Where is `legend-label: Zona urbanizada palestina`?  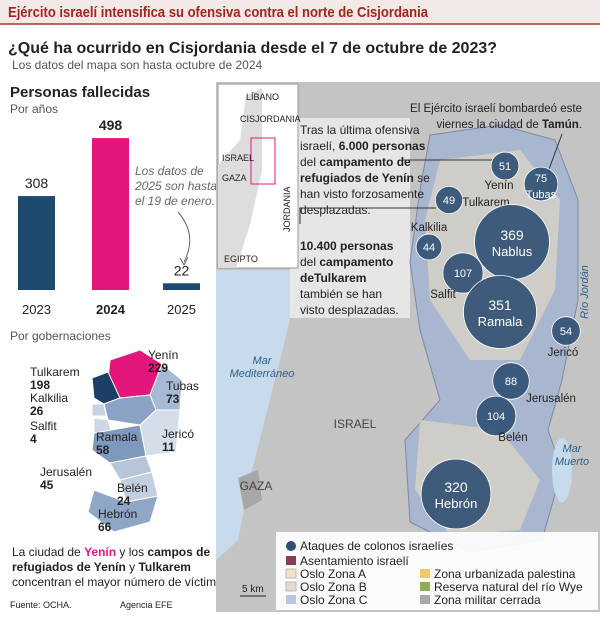 legend-label: Zona urbanizada palestina is located at coordinates (505, 574).